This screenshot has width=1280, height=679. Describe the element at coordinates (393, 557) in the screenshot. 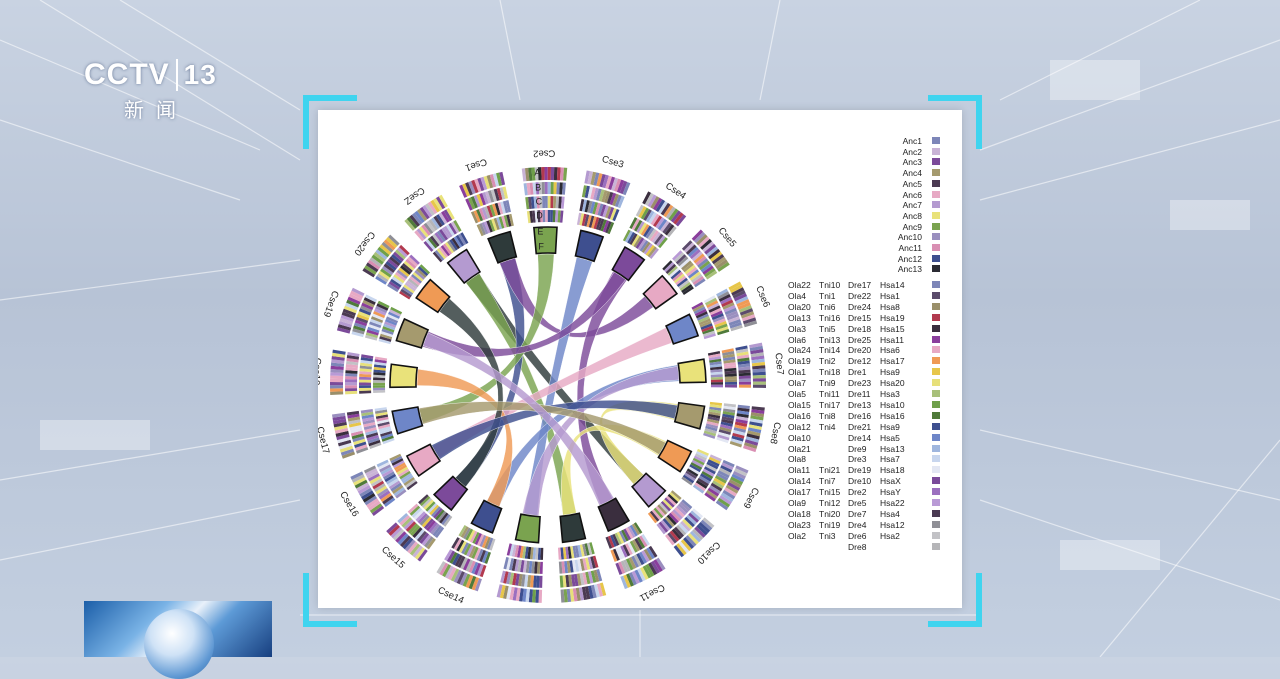

I see `chromosome-label: Cse15` at that location.